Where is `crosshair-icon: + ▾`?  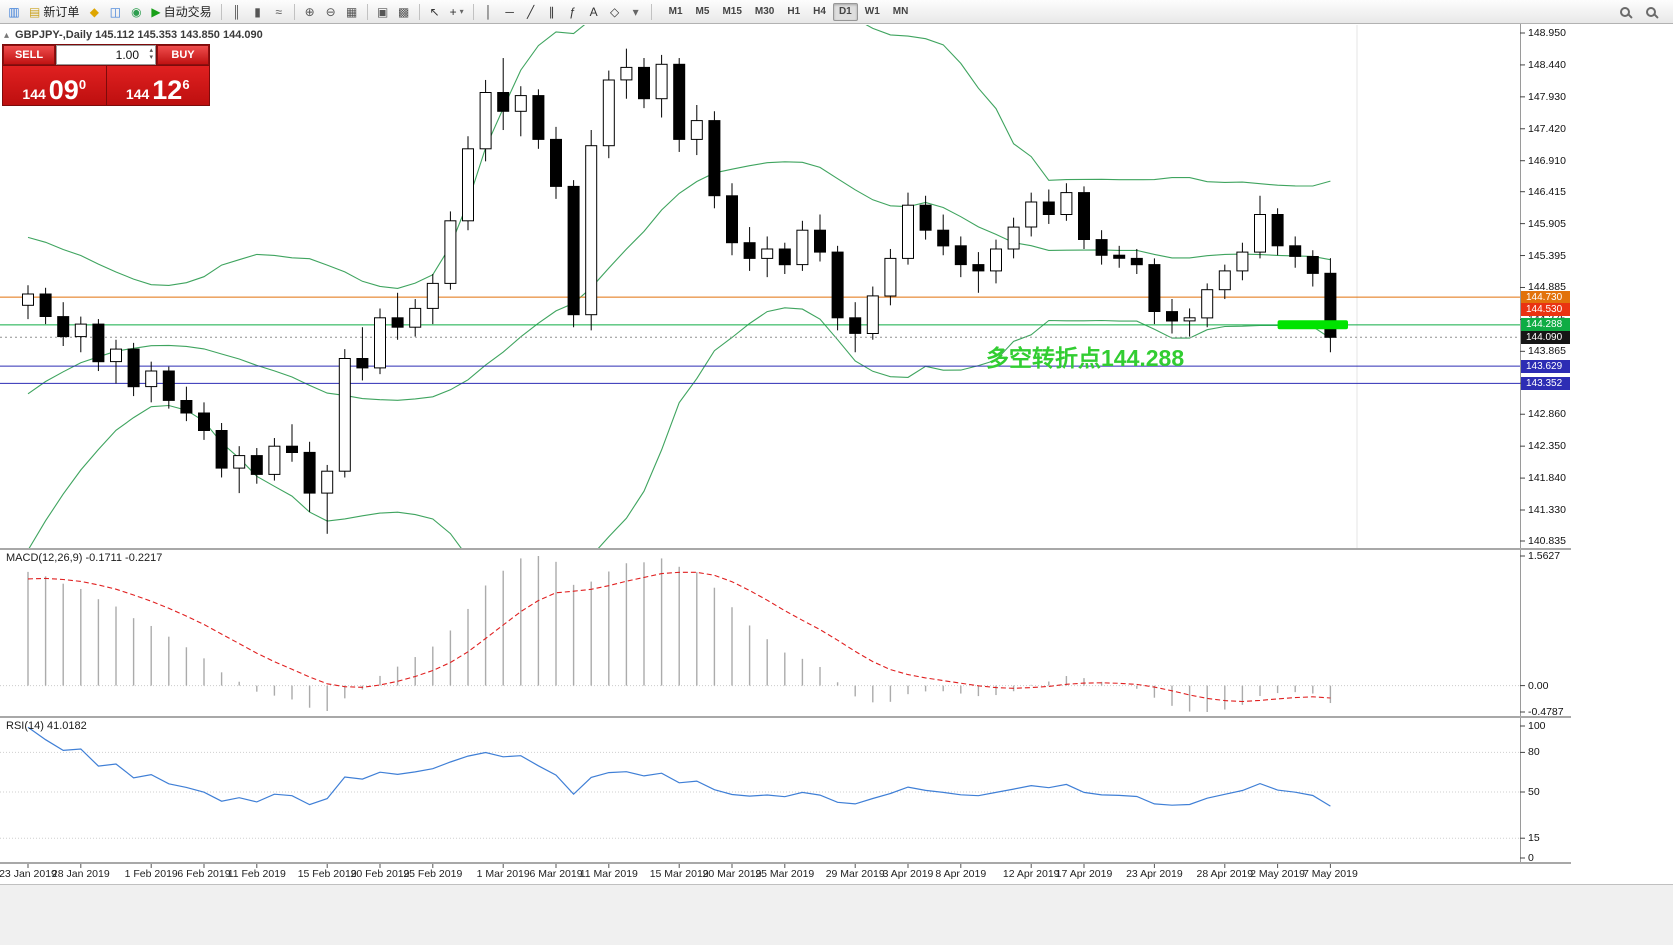
crosshair-icon: + ▾ is located at coordinates (457, 12).